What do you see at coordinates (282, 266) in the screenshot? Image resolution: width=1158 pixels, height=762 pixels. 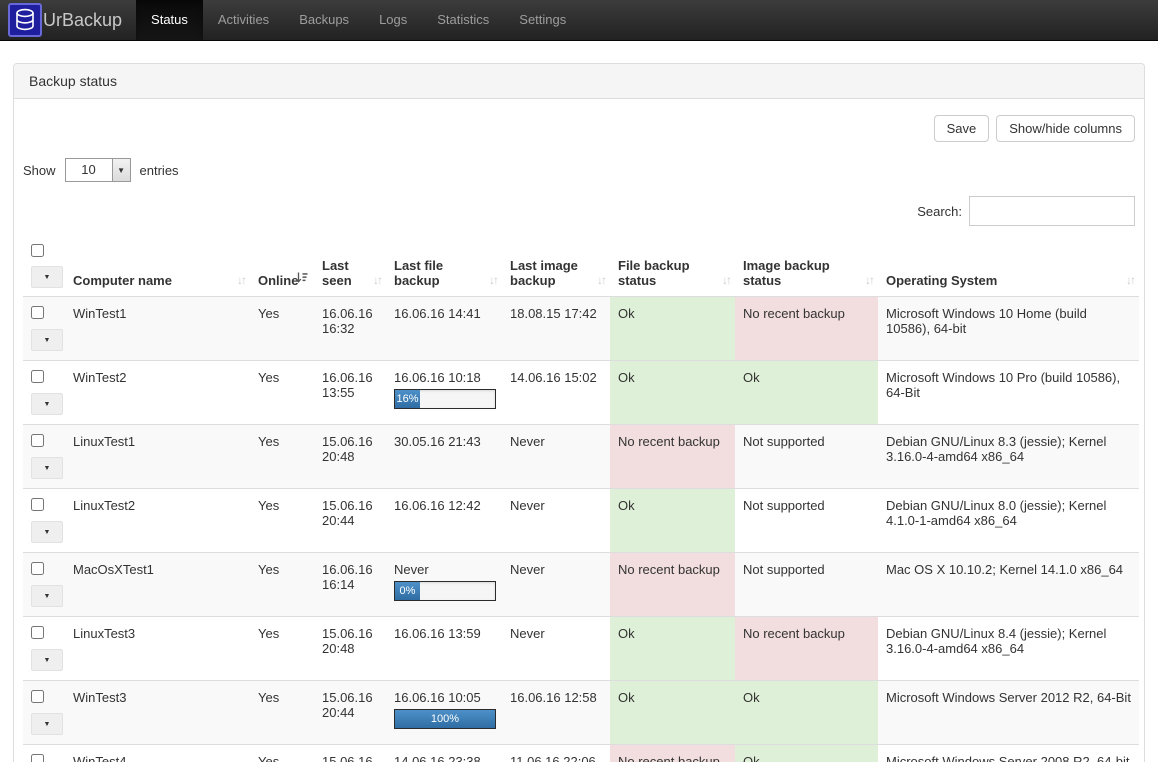 I see `col-header-online: Online` at bounding box center [282, 266].